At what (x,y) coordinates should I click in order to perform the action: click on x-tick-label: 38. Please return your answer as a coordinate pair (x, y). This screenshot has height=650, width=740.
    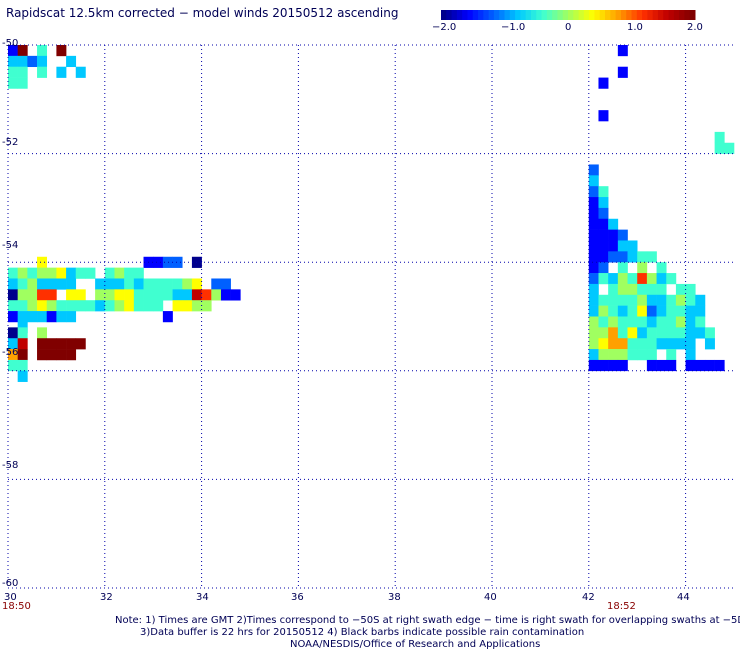
    Looking at the image, I should click on (394, 597).